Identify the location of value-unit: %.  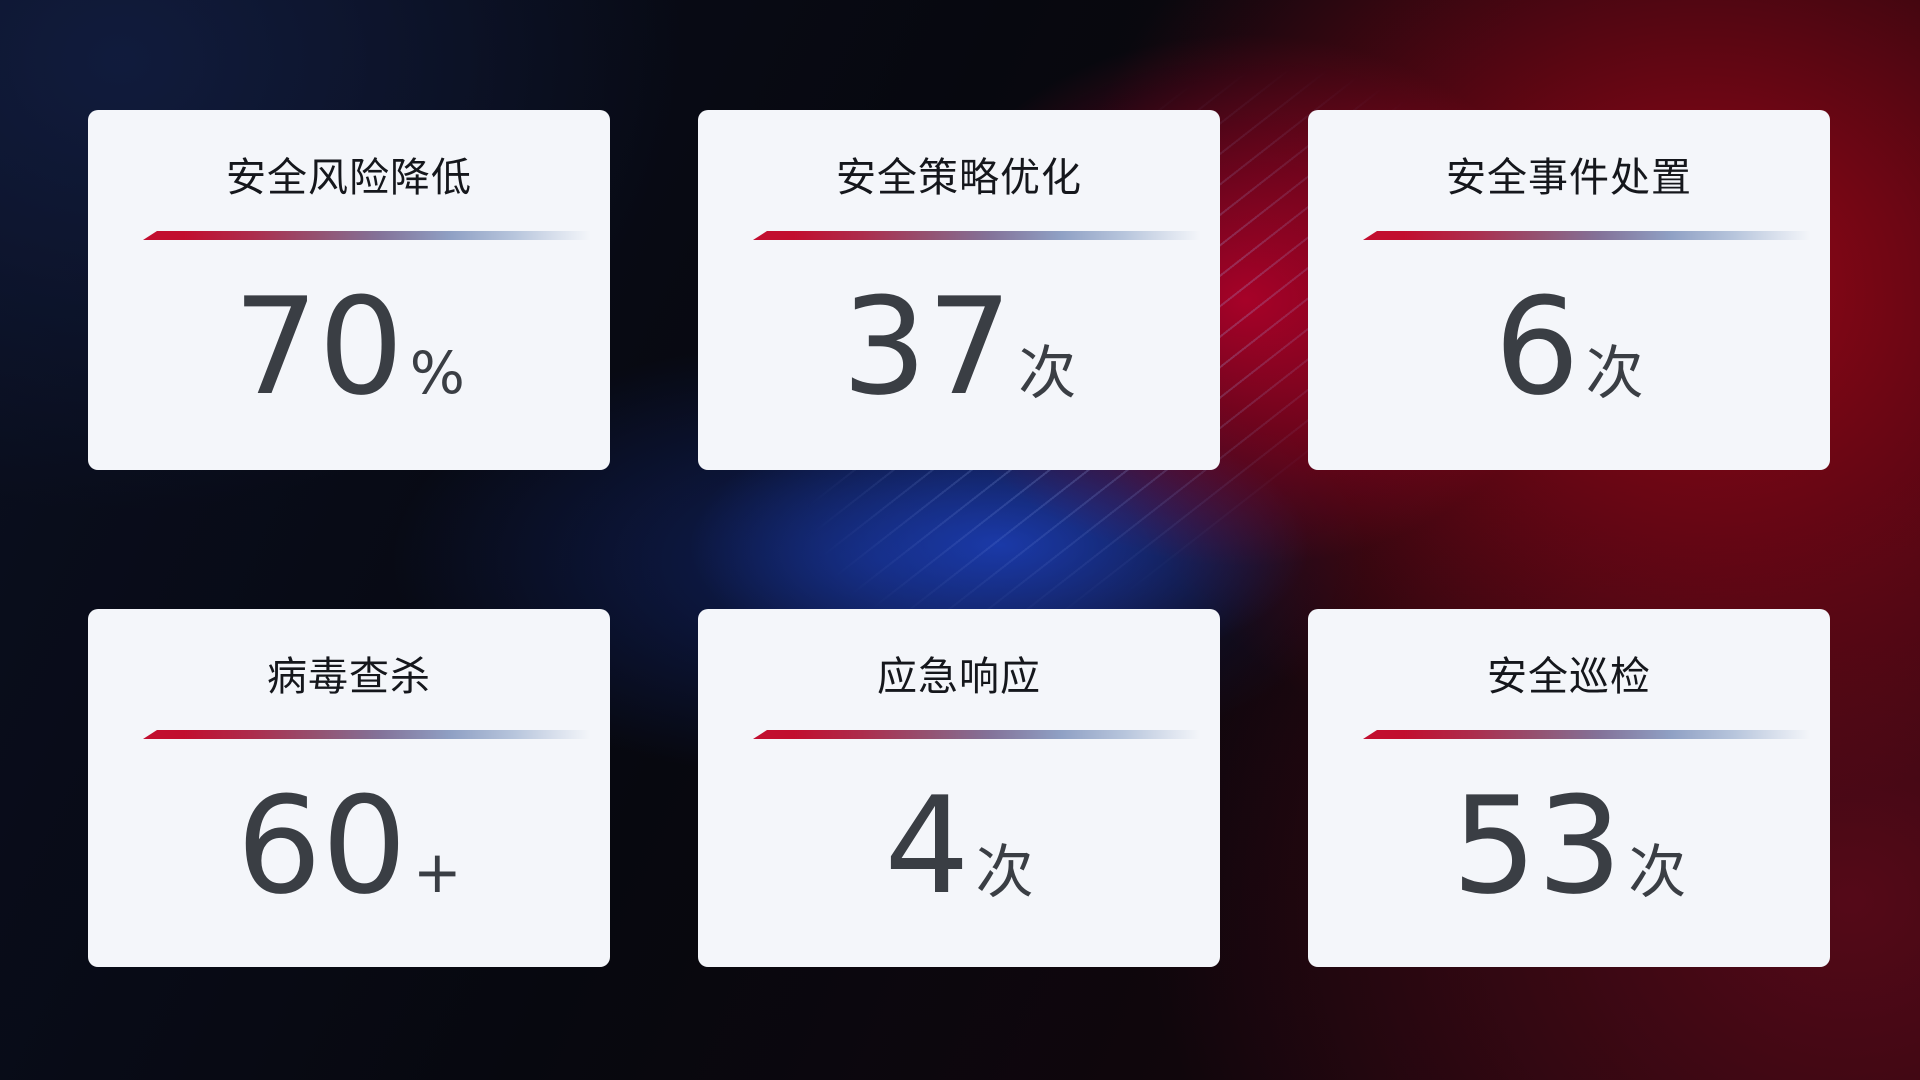
(437, 373).